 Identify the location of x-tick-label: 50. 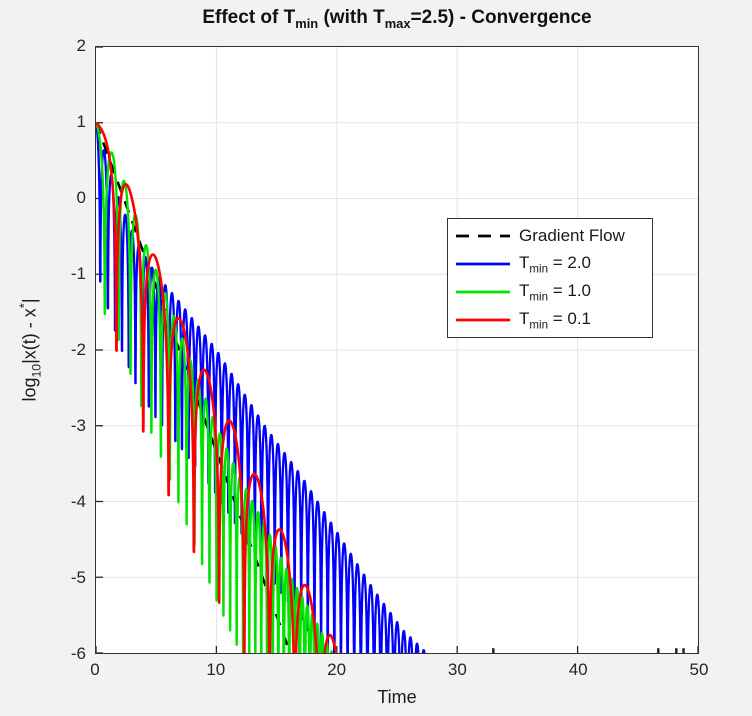
(699, 669).